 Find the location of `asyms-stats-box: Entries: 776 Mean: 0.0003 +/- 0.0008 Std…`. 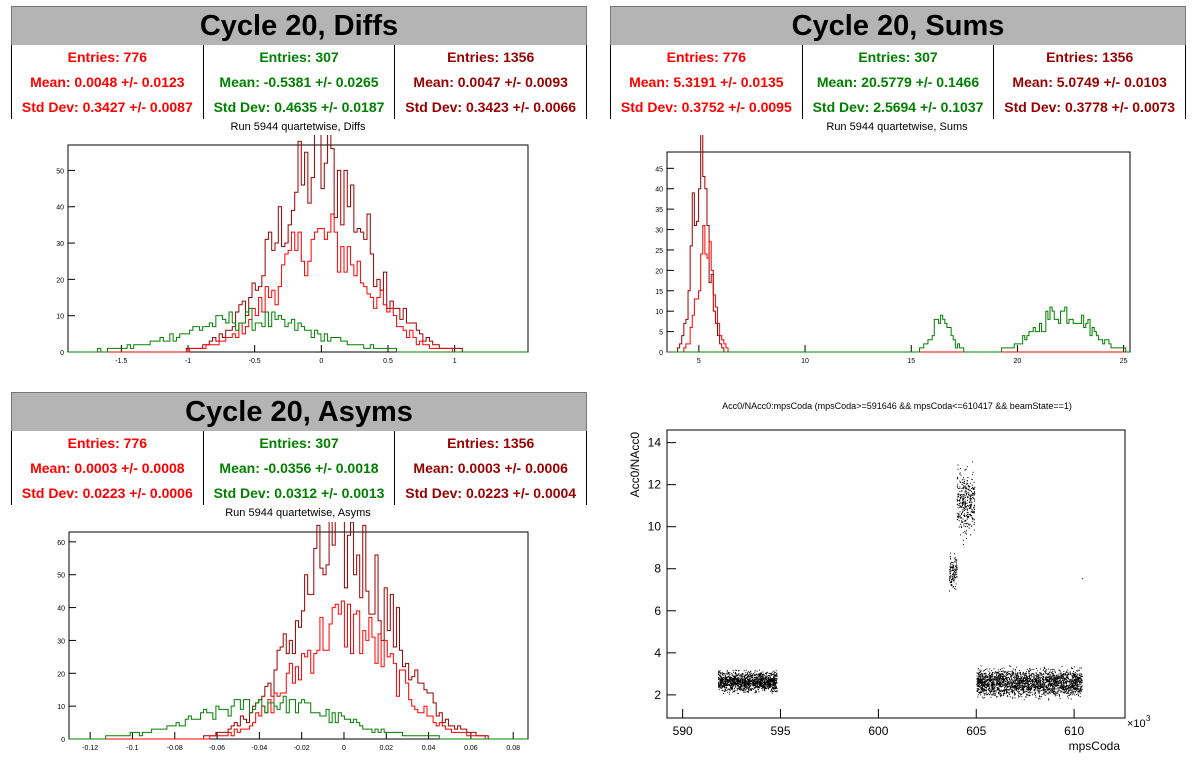

asyms-stats-box: Entries: 776 Mean: 0.0003 +/- 0.0008 Std… is located at coordinates (299, 468).